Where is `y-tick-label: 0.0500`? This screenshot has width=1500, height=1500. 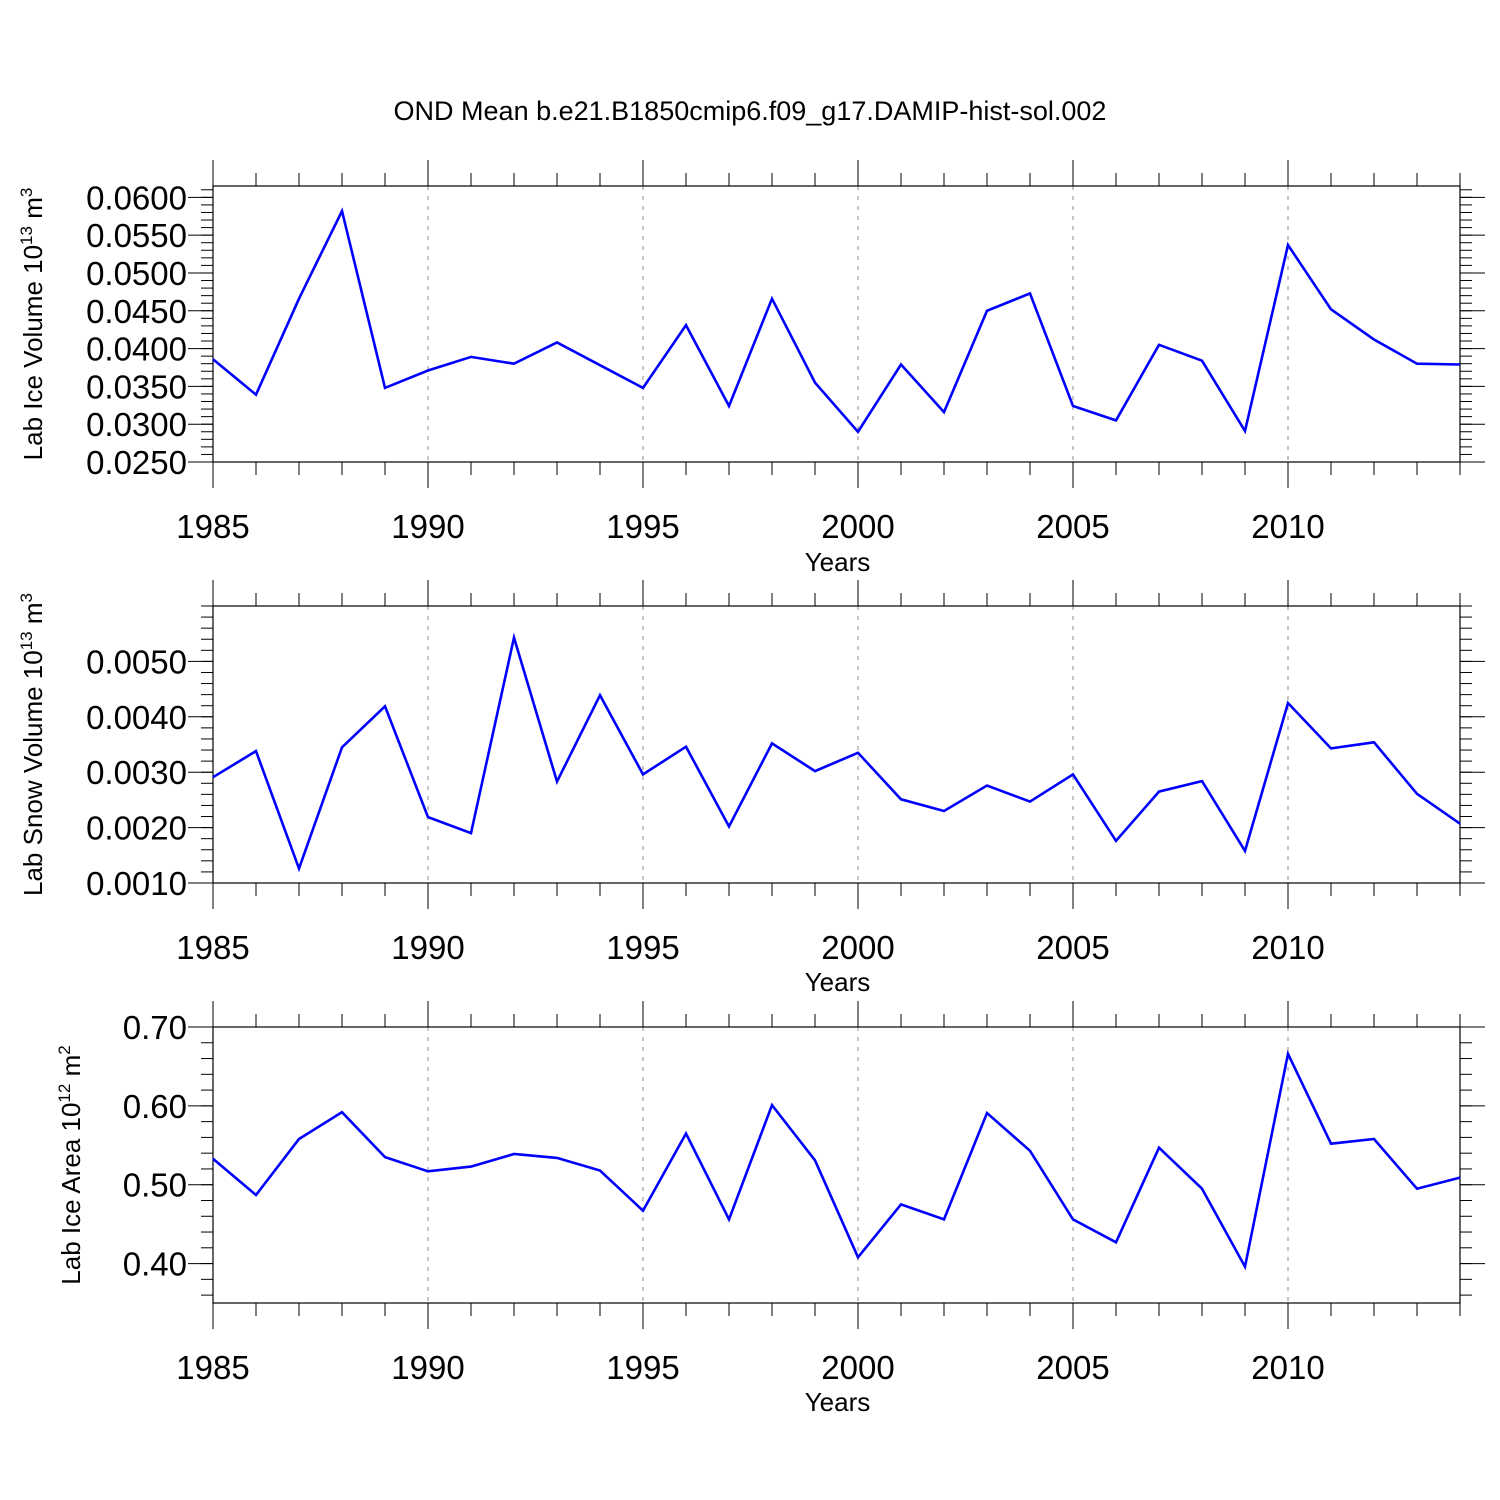
y-tick-label: 0.0500 is located at coordinates (136, 273).